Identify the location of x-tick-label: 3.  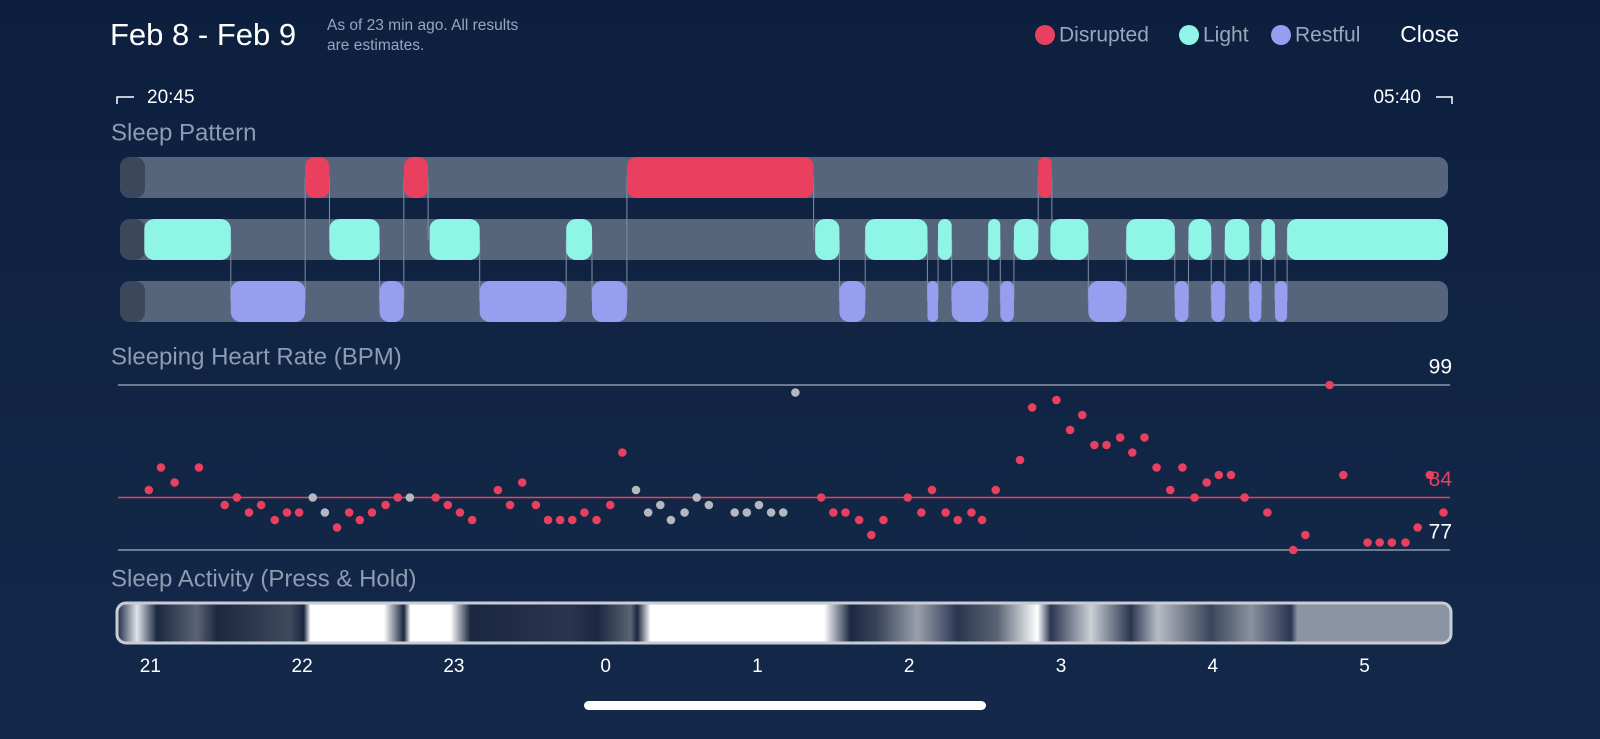
(1061, 666).